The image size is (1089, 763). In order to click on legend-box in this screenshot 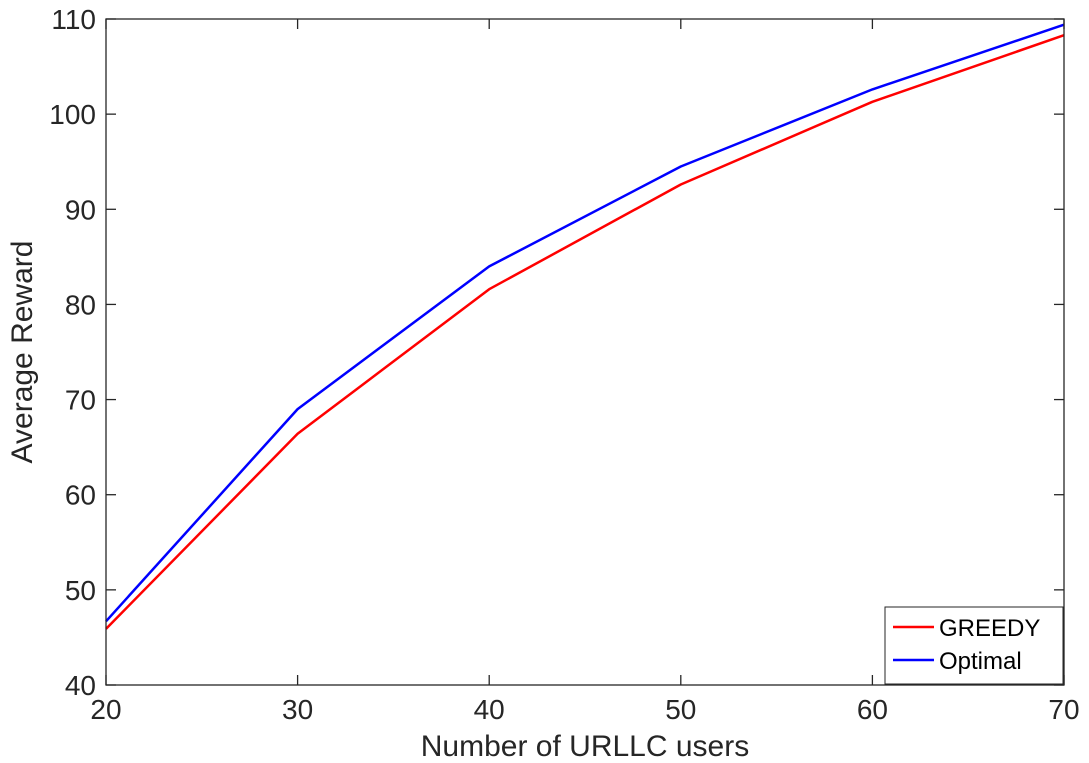, I will do `click(974, 645)`.